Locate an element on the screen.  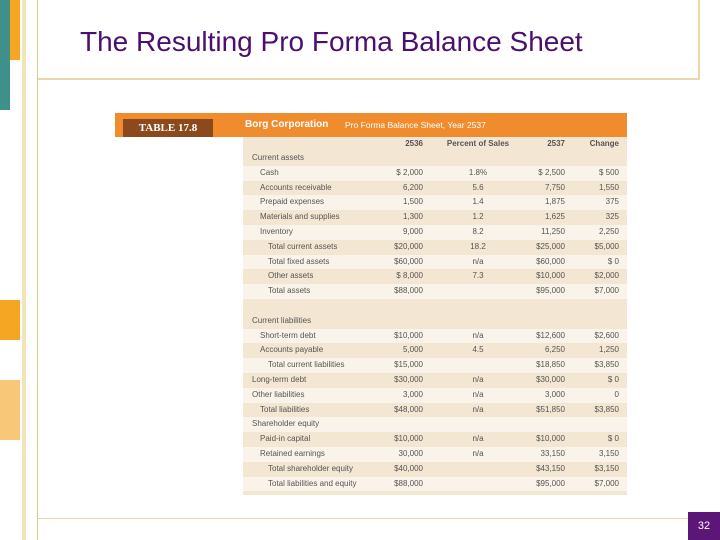
cell: $18,850 is located at coordinates (550, 365).